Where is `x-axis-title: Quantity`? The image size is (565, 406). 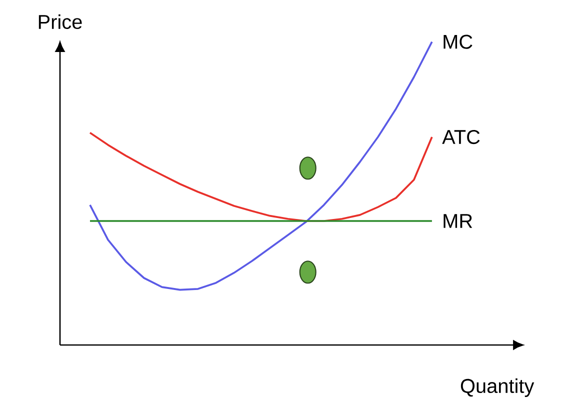 x-axis-title: Quantity is located at coordinates (497, 387).